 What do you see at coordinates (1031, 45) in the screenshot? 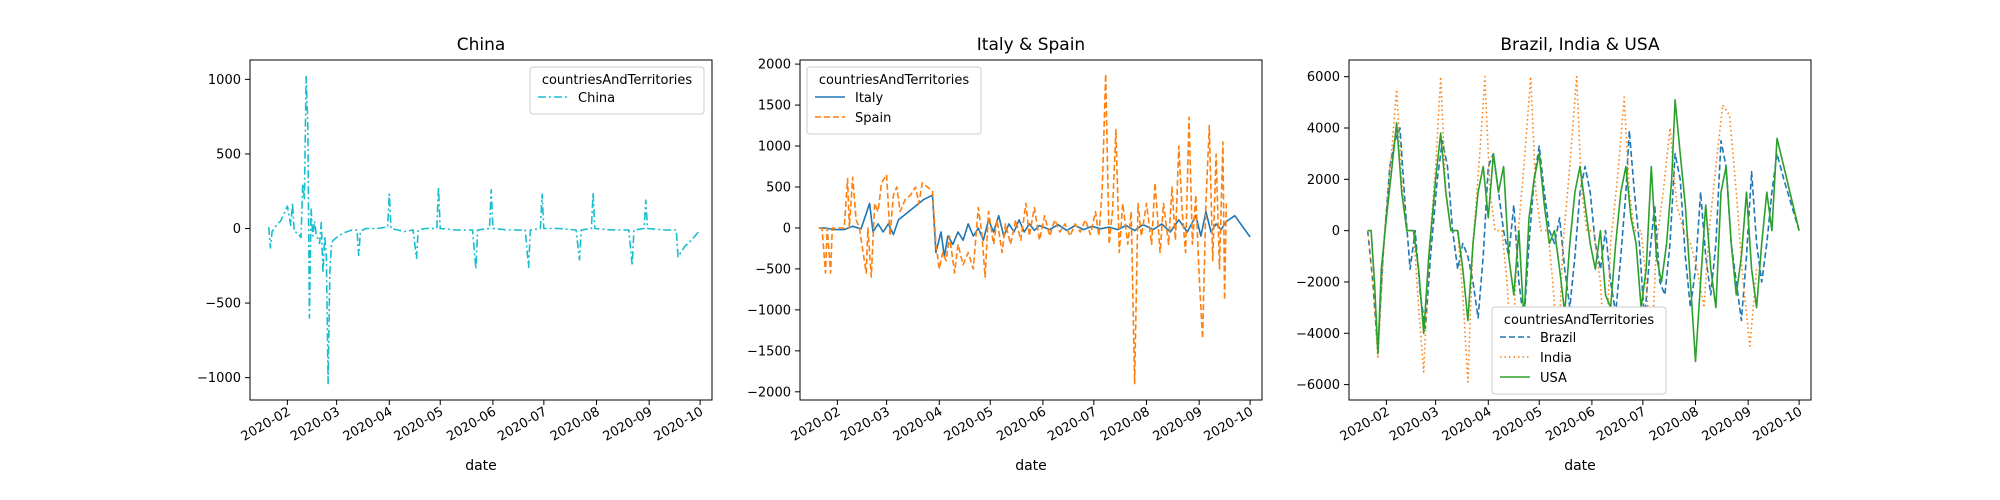
I see `chart-title: Italy & Spain` at bounding box center [1031, 45].